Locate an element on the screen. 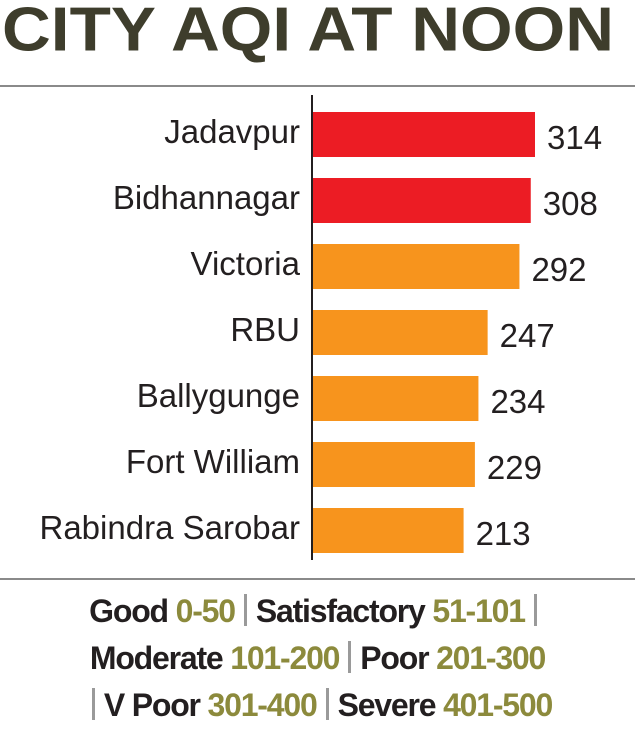 This screenshot has width=635, height=733. category-label: Bidhannagar is located at coordinates (206, 197).